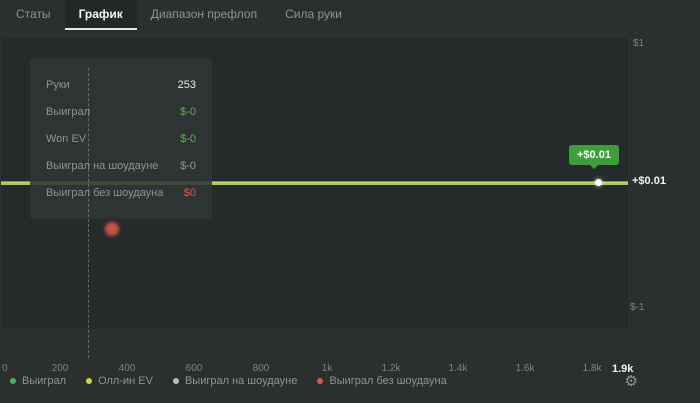 This screenshot has width=700, height=403. What do you see at coordinates (204, 14) in the screenshot?
I see `tab-preflop-range: Диапазон префлоп` at bounding box center [204, 14].